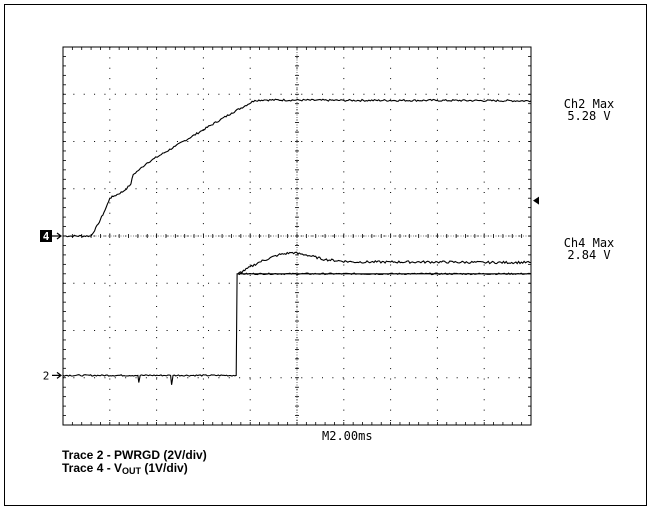 Image resolution: width=653 pixels, height=512 pixels. I want to click on trace4-caption-sub: OUT, so click(132, 471).